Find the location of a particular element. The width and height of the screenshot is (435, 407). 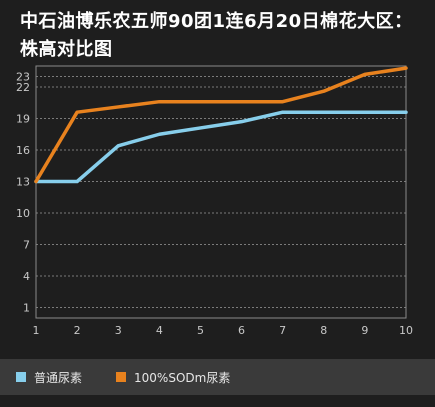

x-axis-ticks: 1 2 3 4 5 6 7 8 9 10 is located at coordinates (223, 330).